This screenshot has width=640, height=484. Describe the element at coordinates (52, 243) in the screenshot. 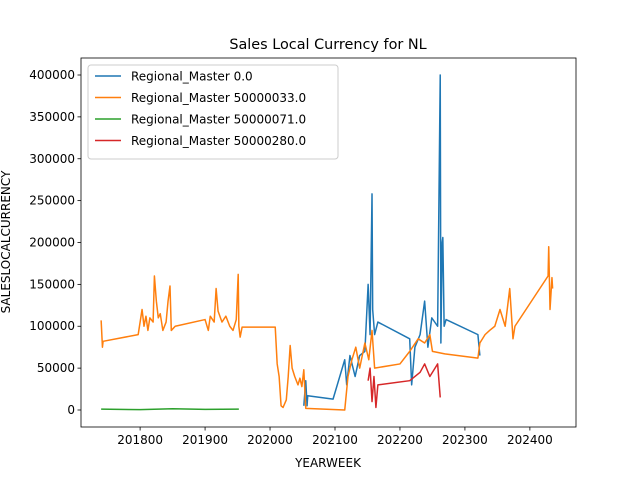

I see `y-tick-label: 200000` at that location.